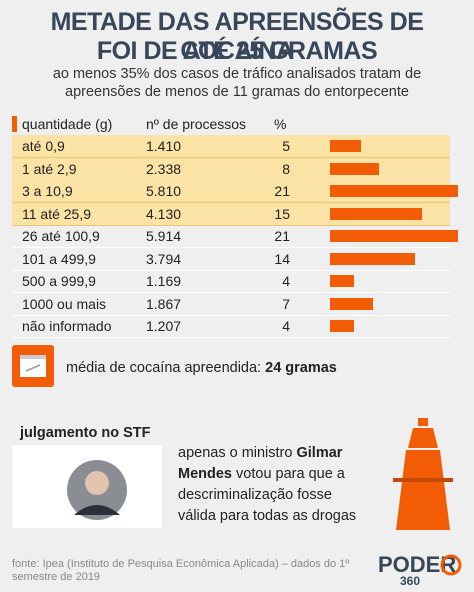  What do you see at coordinates (231, 169) in the screenshot?
I see `table-row: 1 até 2,9 2.338 8` at bounding box center [231, 169].